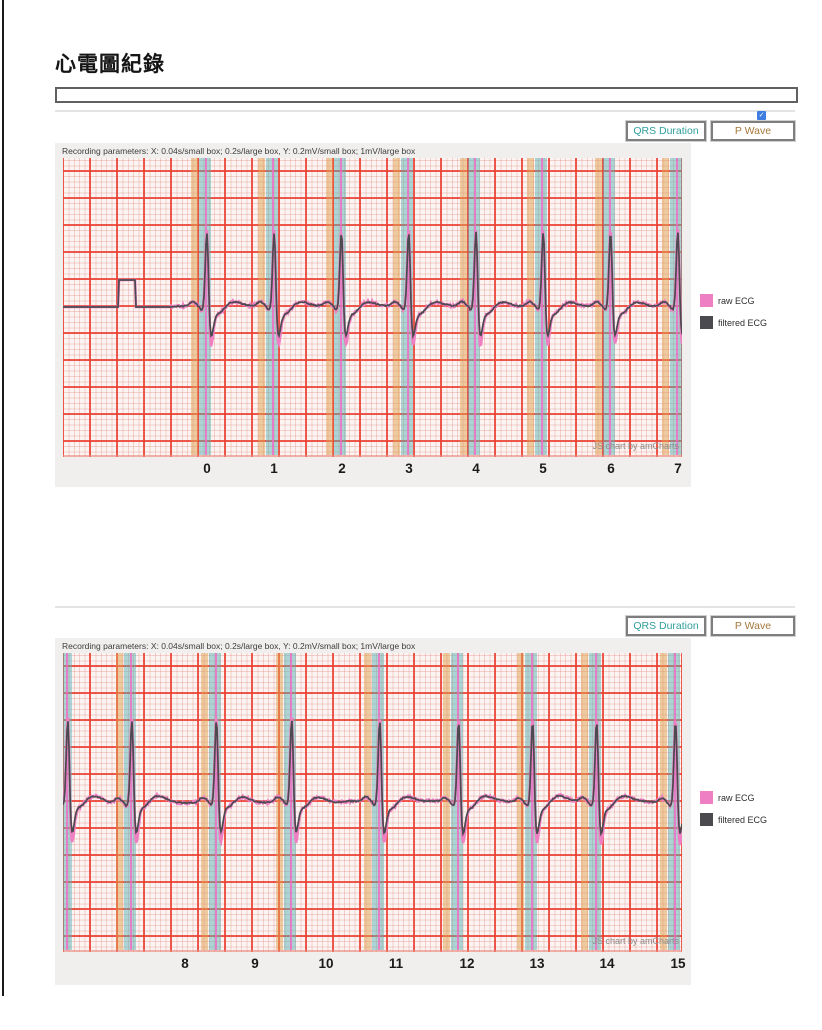 The height and width of the screenshot is (1030, 822). Describe the element at coordinates (185, 963) in the screenshot. I see `x-tick-label: 8` at that location.